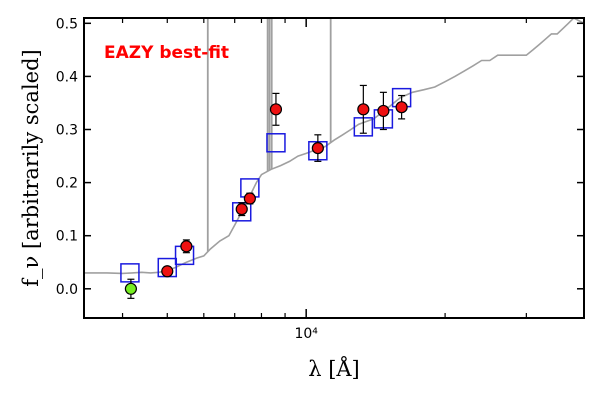  Describe the element at coordinates (67, 131) in the screenshot. I see `y-tick-label: 0.3` at that location.